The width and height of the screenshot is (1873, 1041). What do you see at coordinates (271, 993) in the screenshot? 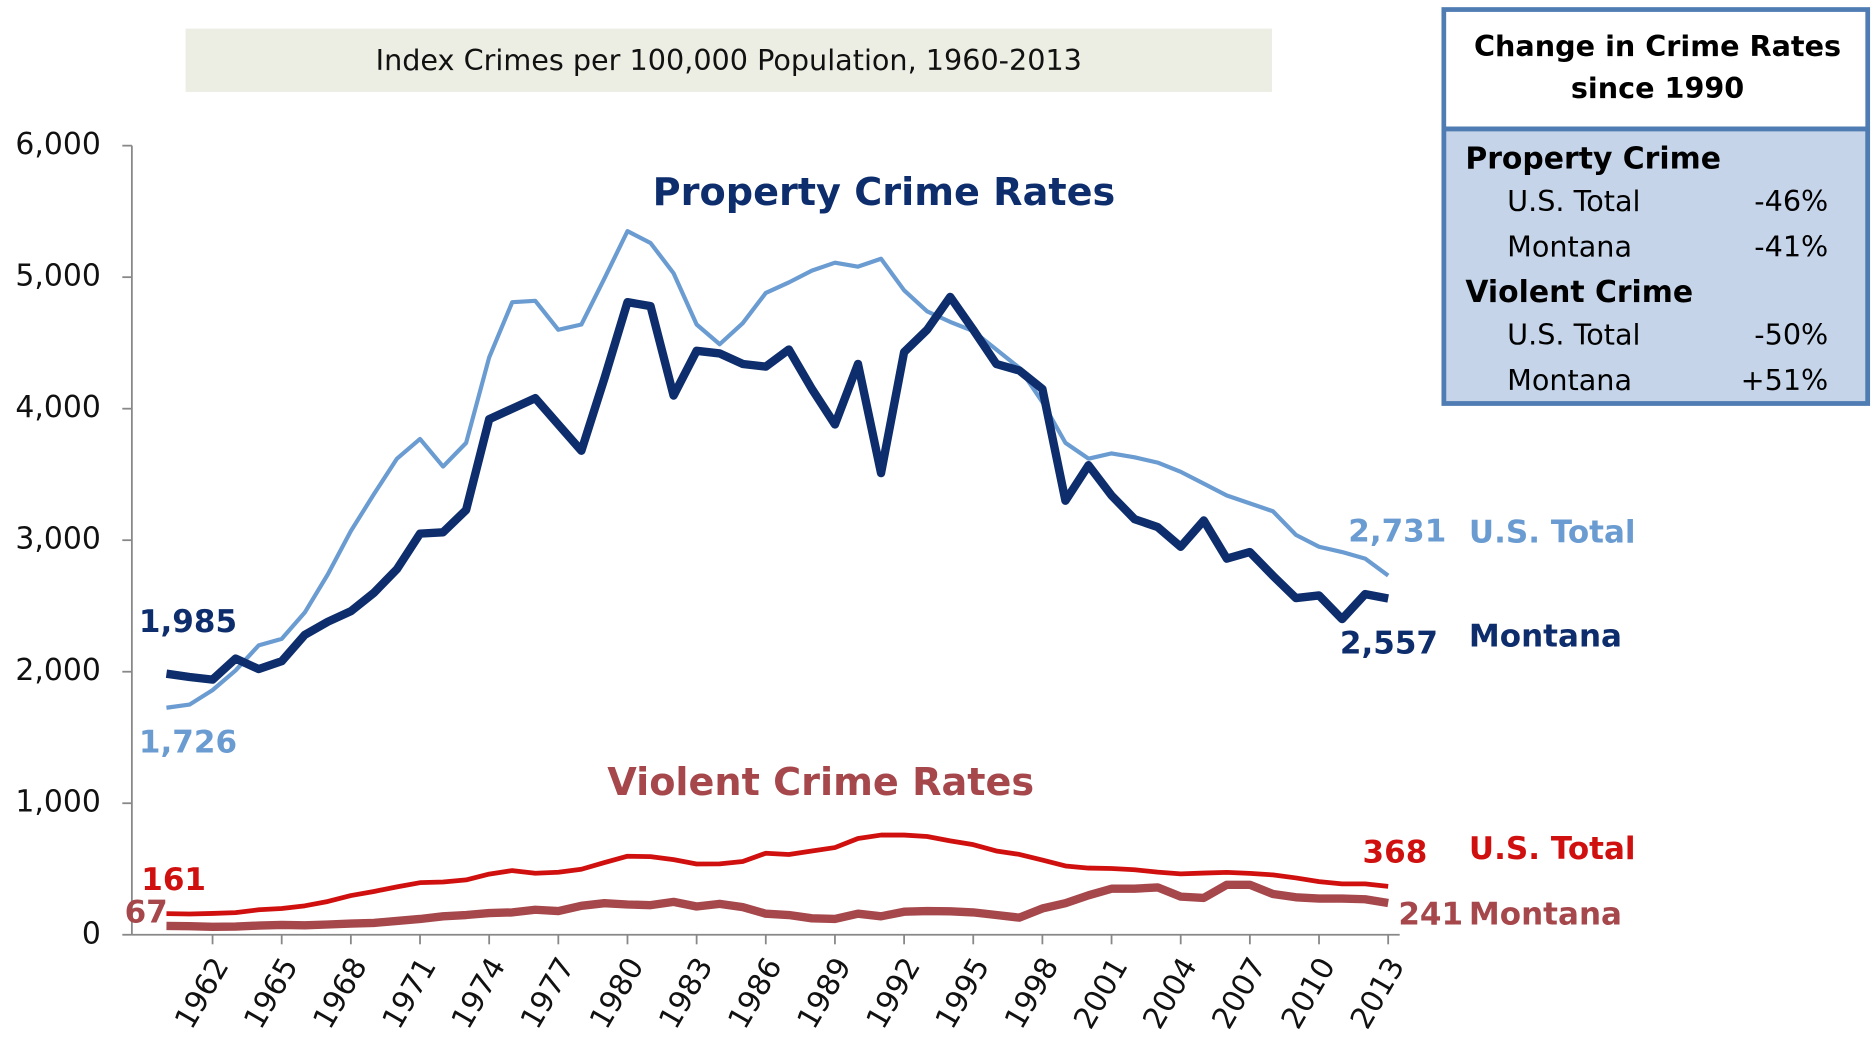
I see `x-tick-label: 1965` at bounding box center [271, 993].